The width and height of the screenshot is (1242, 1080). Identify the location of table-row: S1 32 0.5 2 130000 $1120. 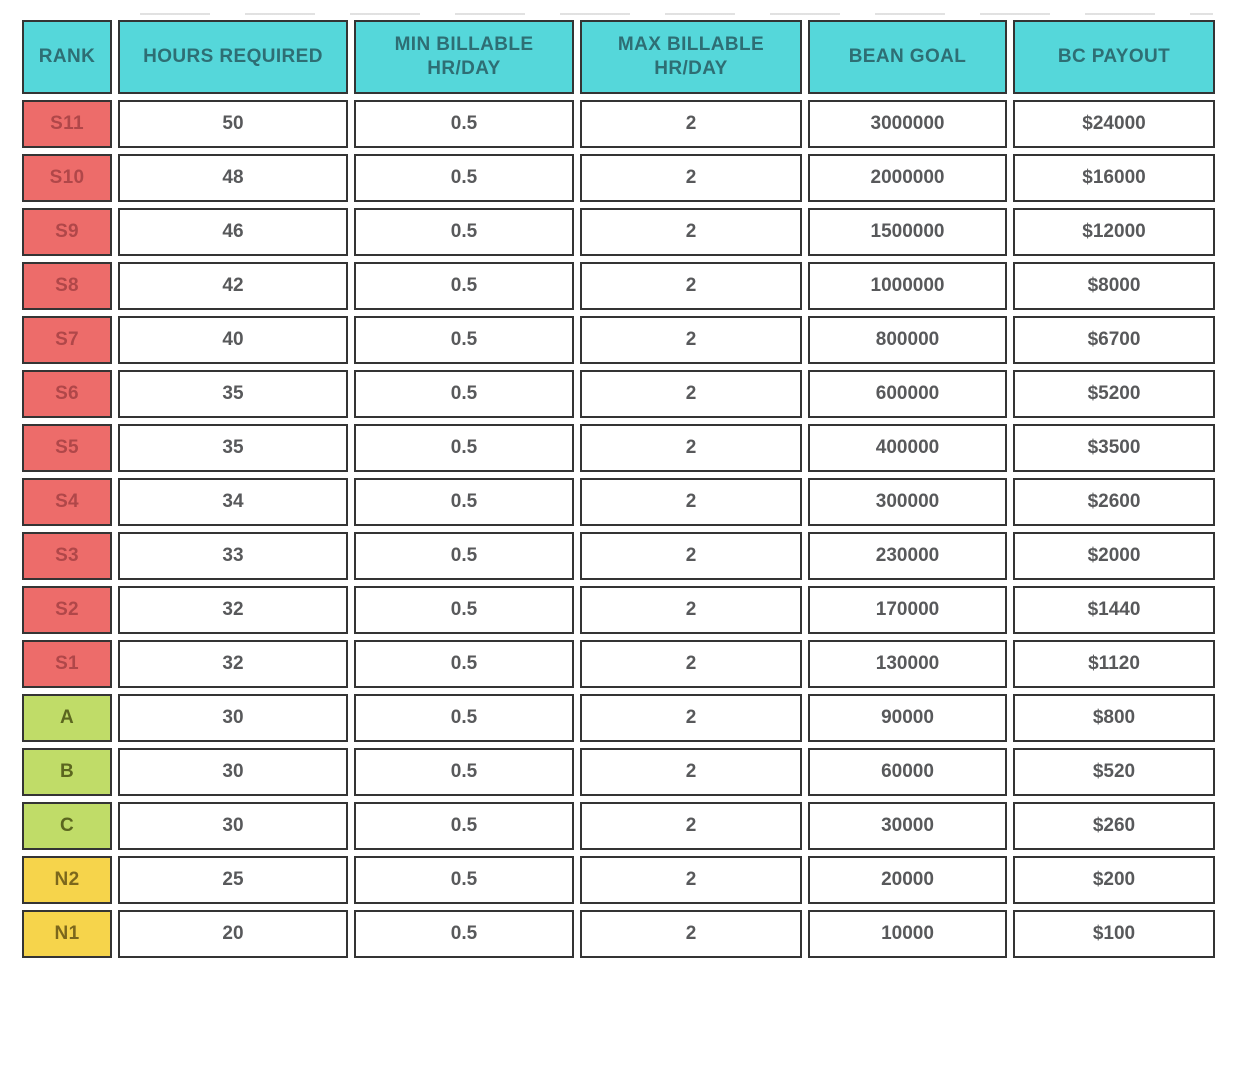
(618, 664).